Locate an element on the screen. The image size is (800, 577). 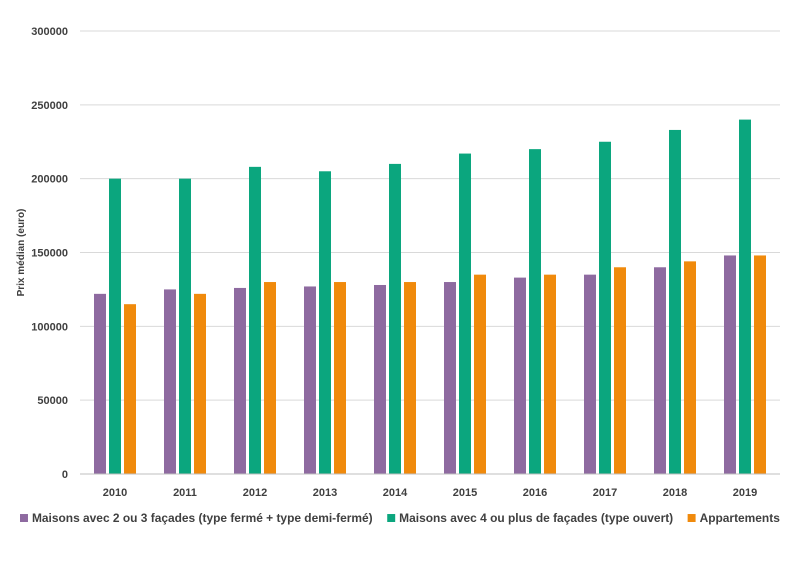
x-tick-label: 2010 is located at coordinates (115, 493).